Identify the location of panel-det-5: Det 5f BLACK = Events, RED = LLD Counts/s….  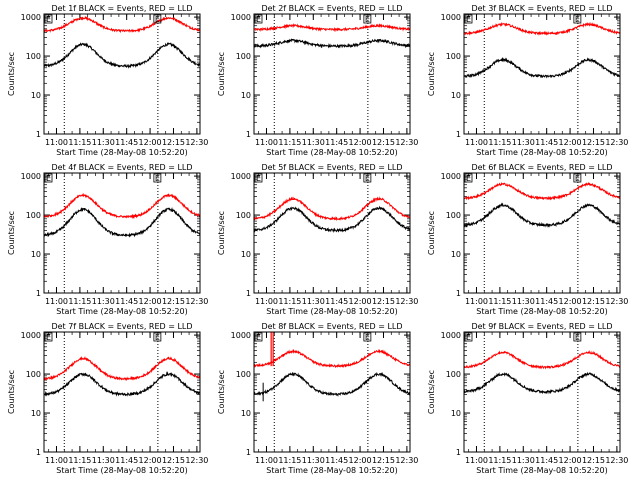
(317, 239).